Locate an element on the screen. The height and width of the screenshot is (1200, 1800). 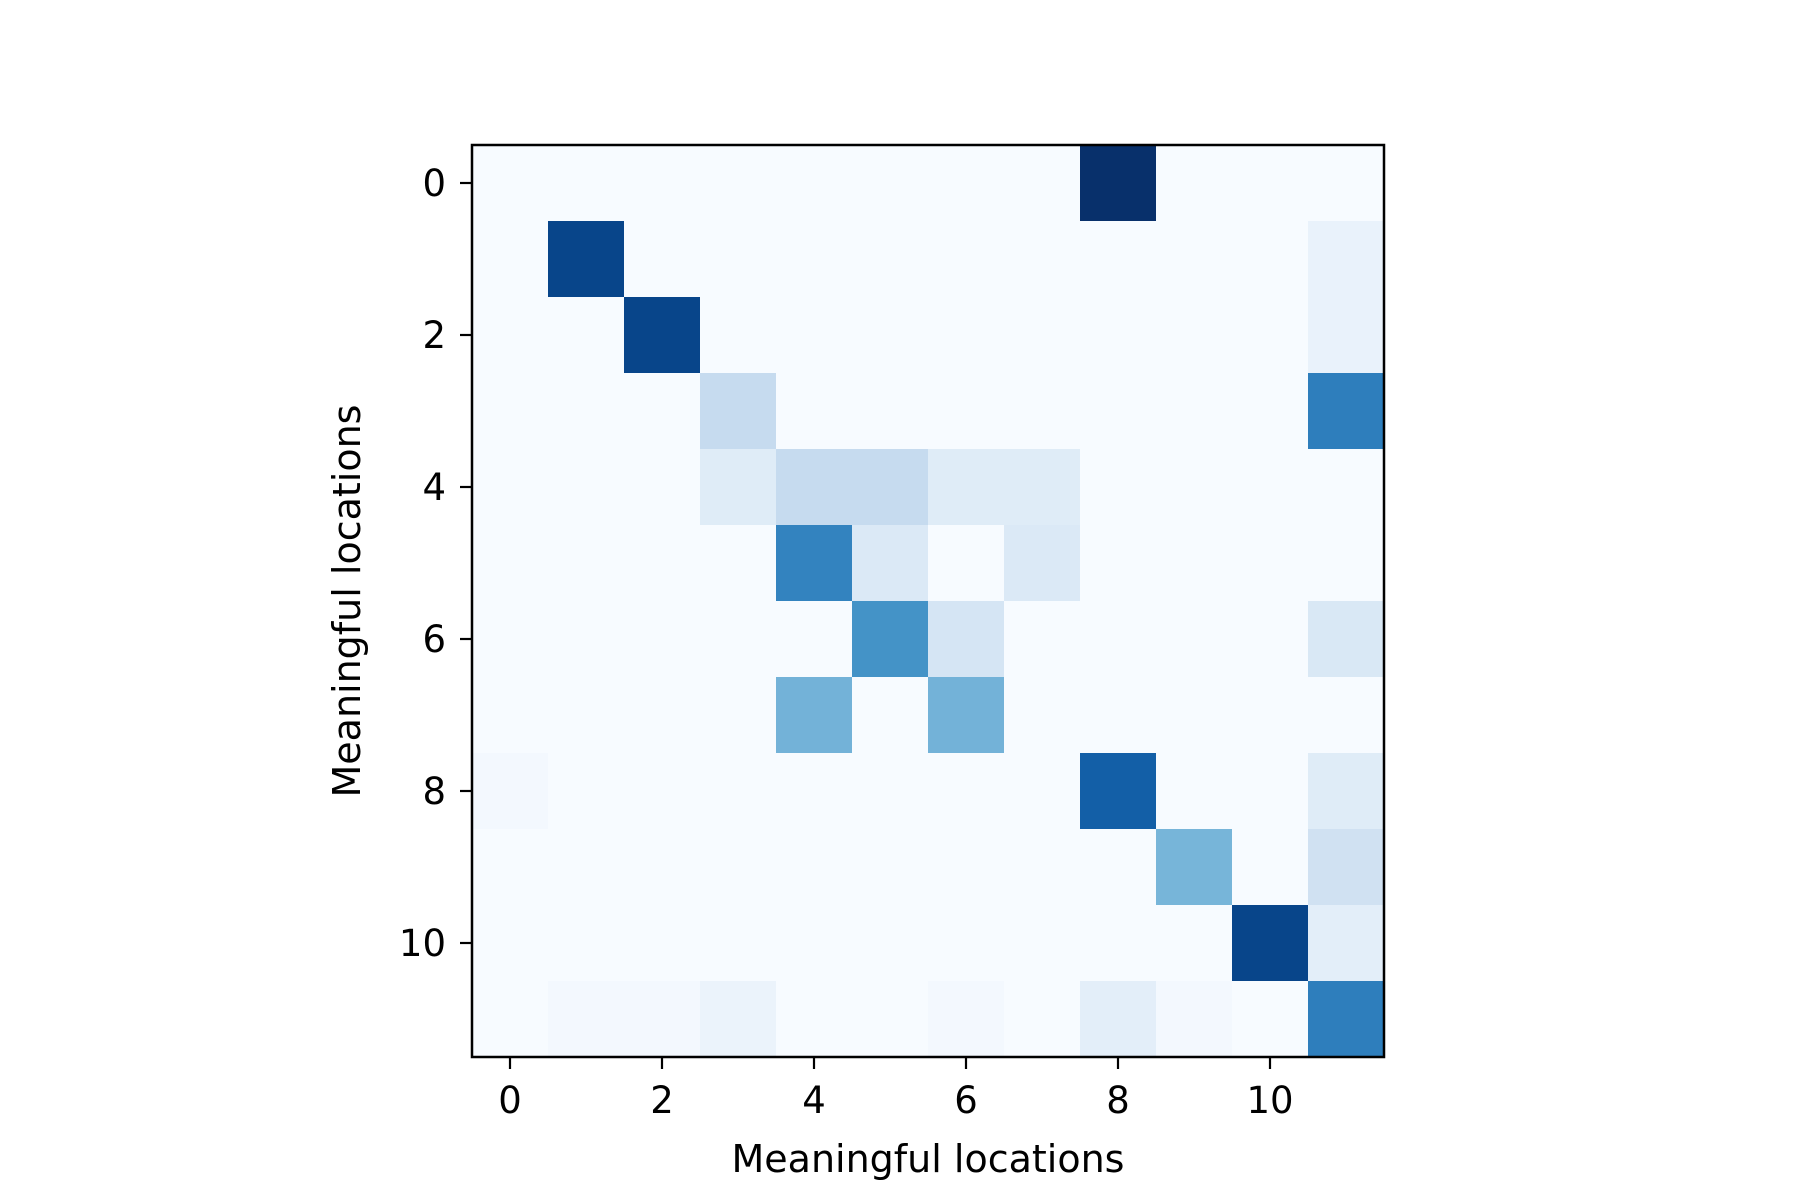
y-tick-label-2: 2 is located at coordinates (434, 335).